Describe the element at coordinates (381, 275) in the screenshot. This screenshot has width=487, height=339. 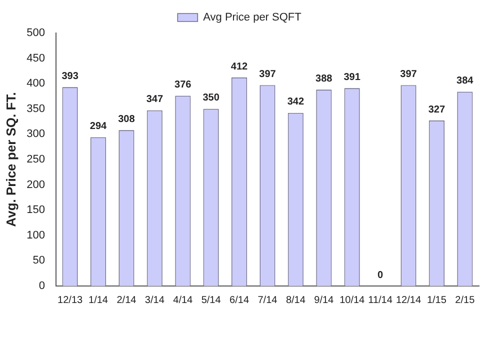
I see `data-label: 0` at that location.